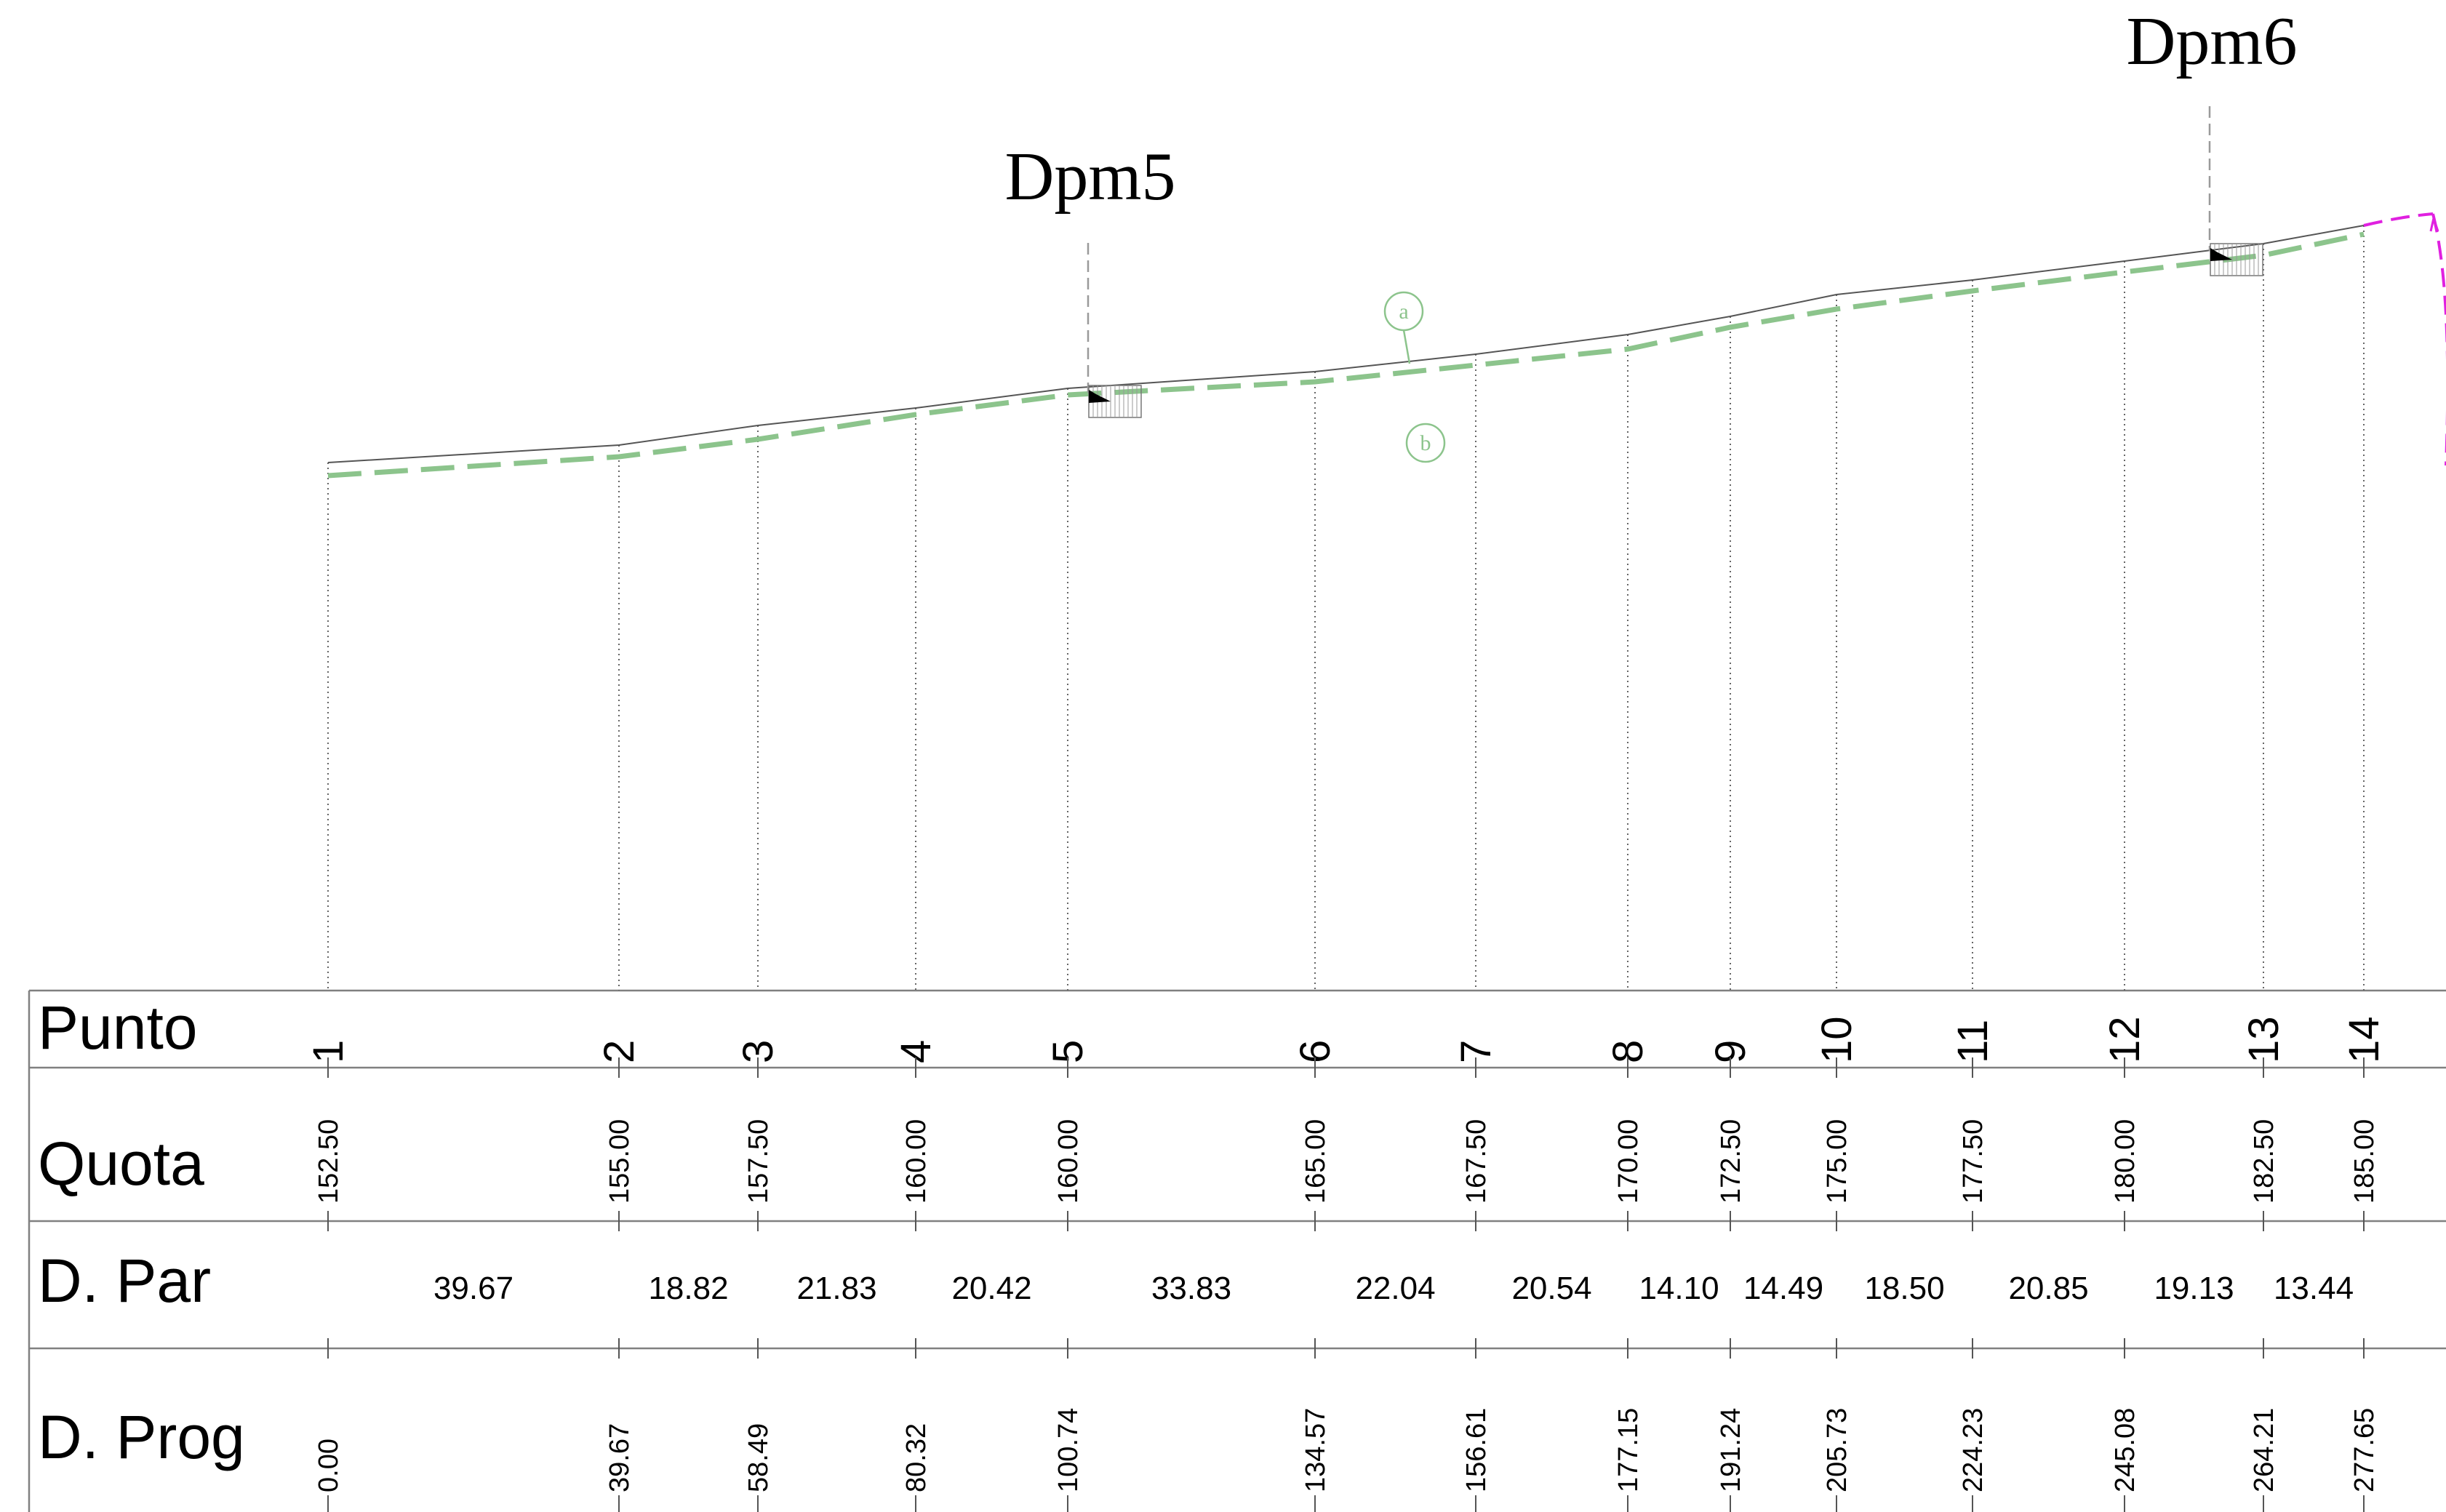 The width and height of the screenshot is (2446, 1512). I want to click on marker-symbol-dpm6, so click(2221, 254).